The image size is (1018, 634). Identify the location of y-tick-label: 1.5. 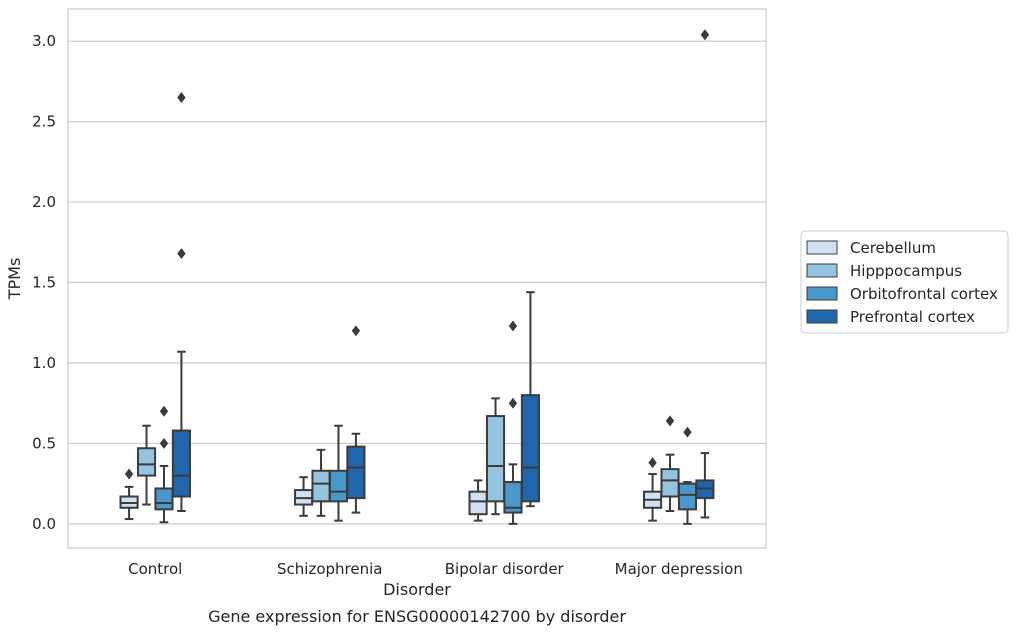
(44, 283).